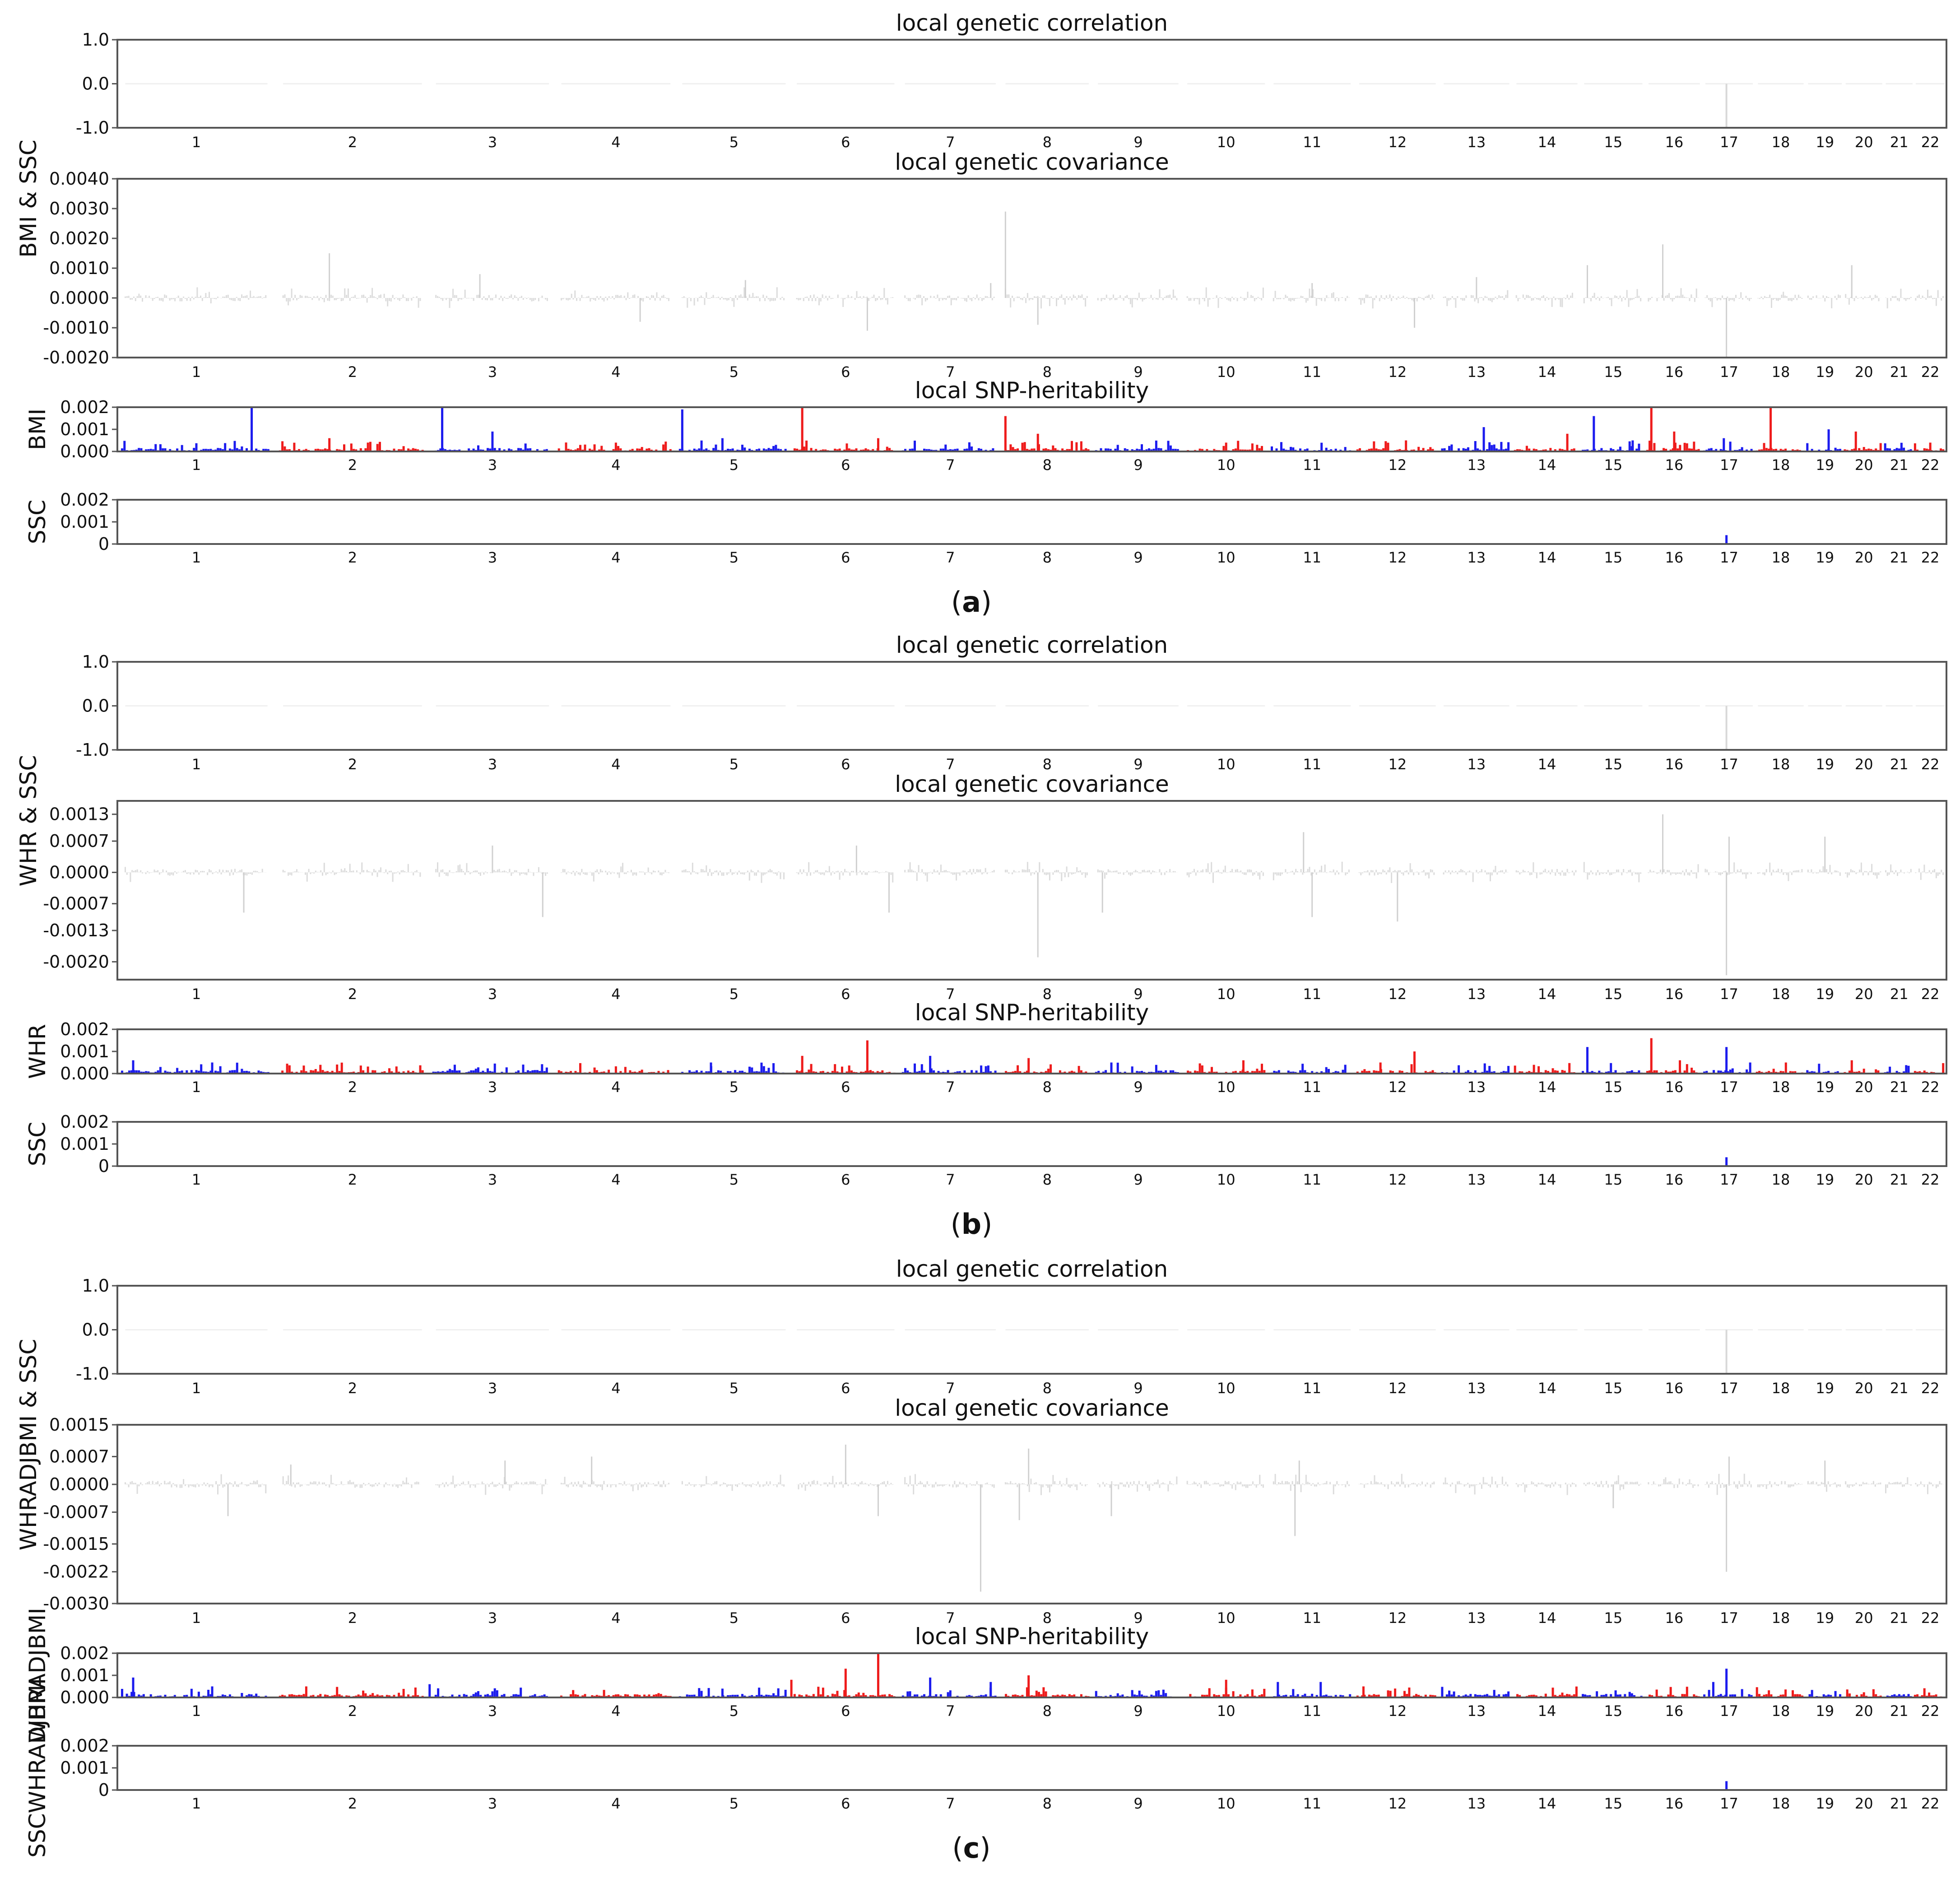 The height and width of the screenshot is (1883, 1960). I want to click on heritability-ylabel: SSCWHRADJBMI, so click(37, 1768).